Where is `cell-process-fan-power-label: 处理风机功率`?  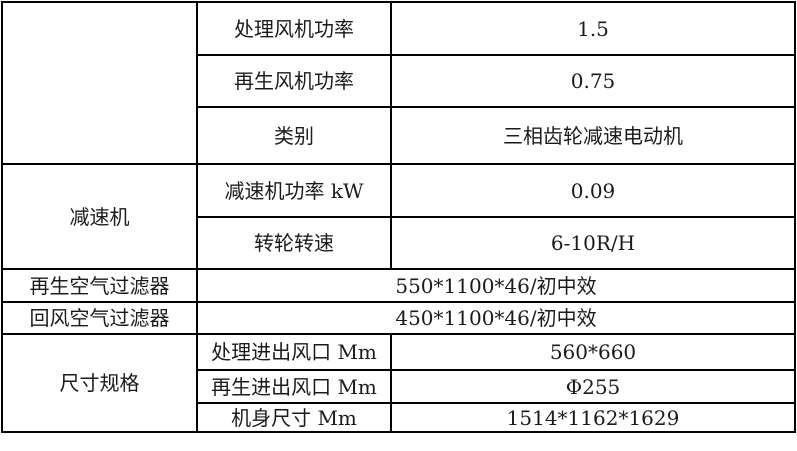
cell-process-fan-power-label: 处理风机功率 is located at coordinates (294, 28).